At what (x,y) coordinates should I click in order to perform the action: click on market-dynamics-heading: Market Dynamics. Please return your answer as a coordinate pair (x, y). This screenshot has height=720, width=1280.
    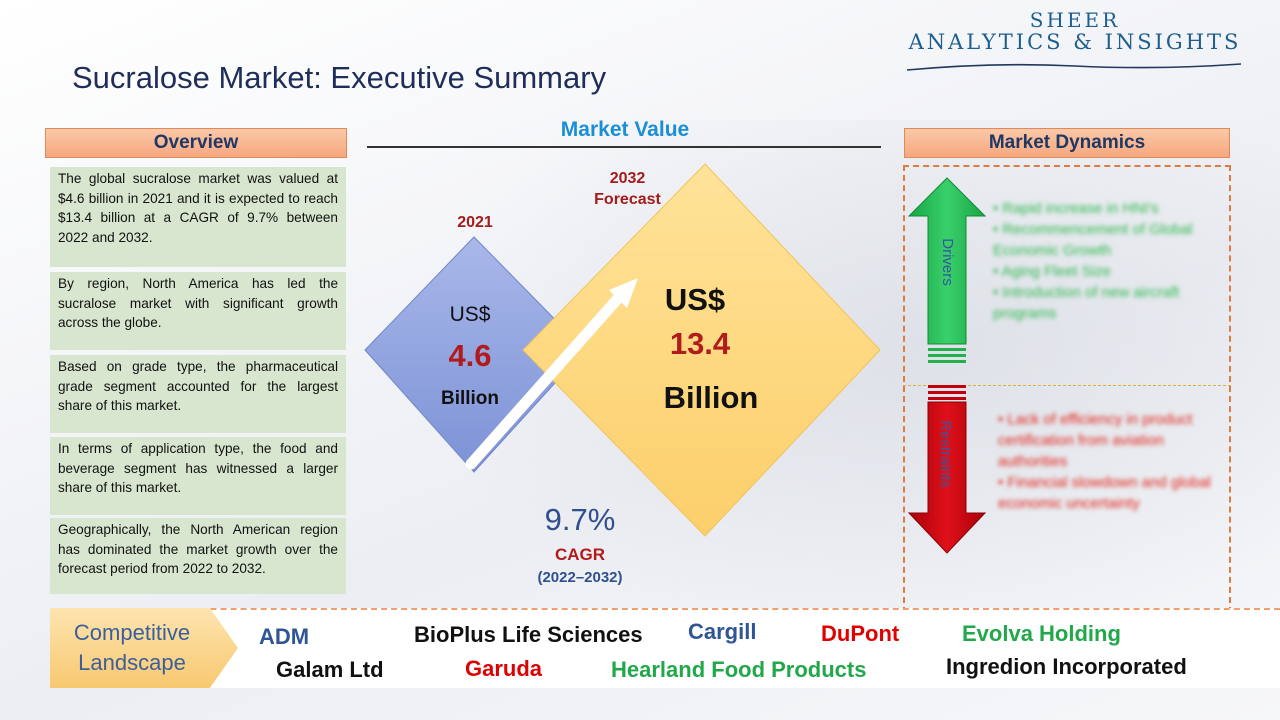
    Looking at the image, I should click on (1067, 143).